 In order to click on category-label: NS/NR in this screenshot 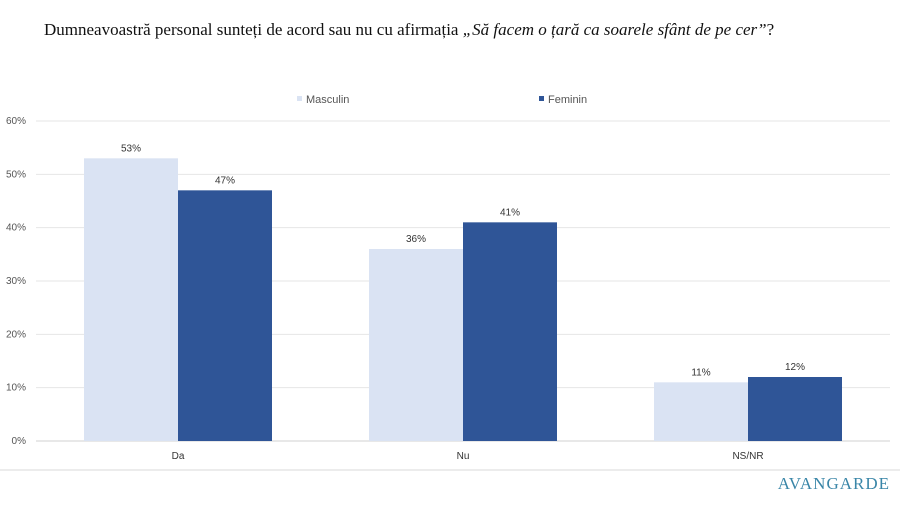, I will do `click(747, 456)`.